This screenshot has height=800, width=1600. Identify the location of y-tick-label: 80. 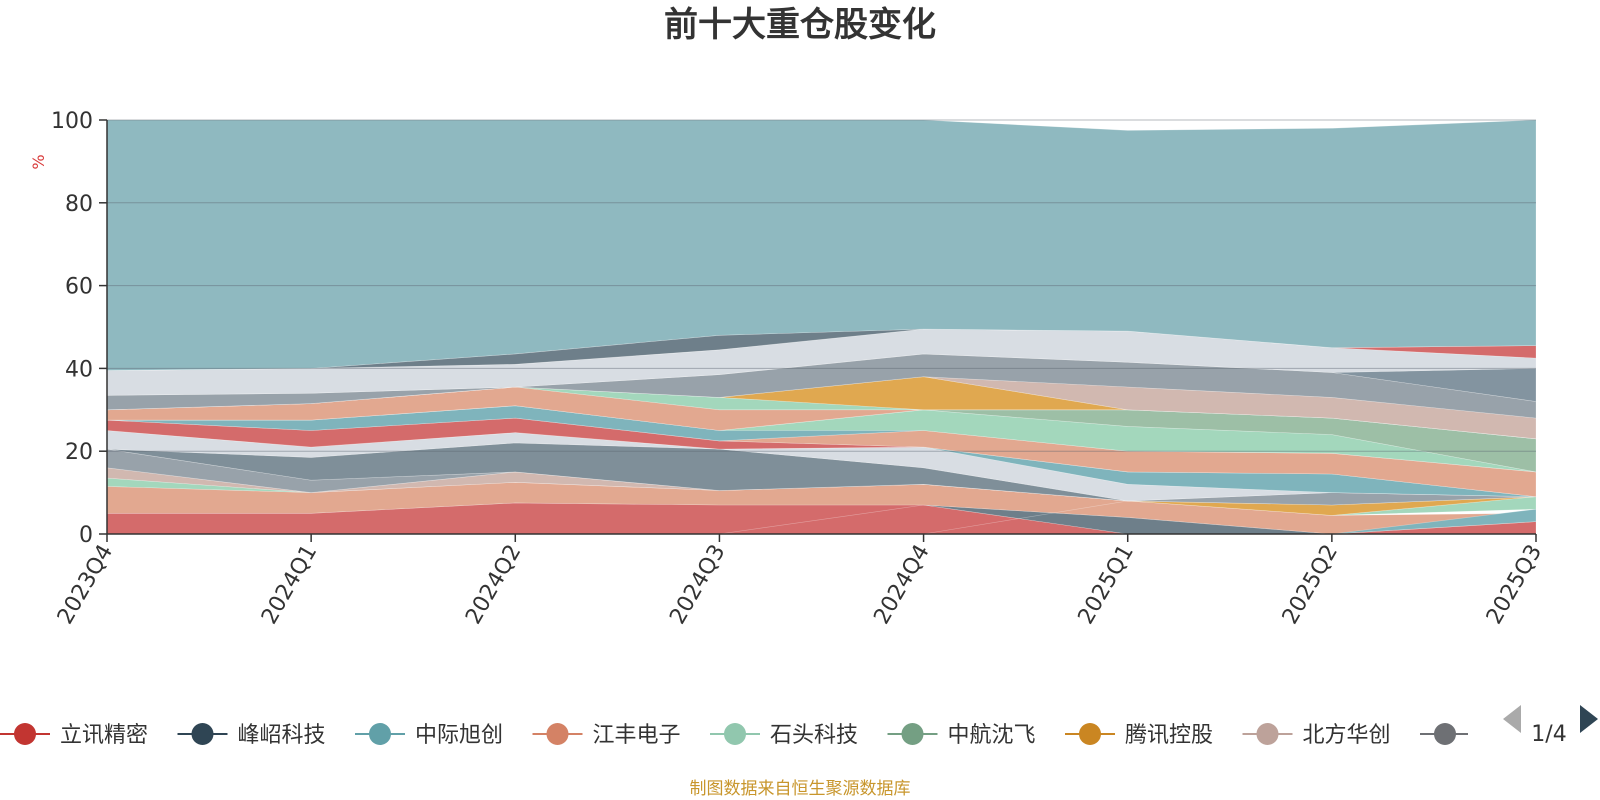
(79, 204).